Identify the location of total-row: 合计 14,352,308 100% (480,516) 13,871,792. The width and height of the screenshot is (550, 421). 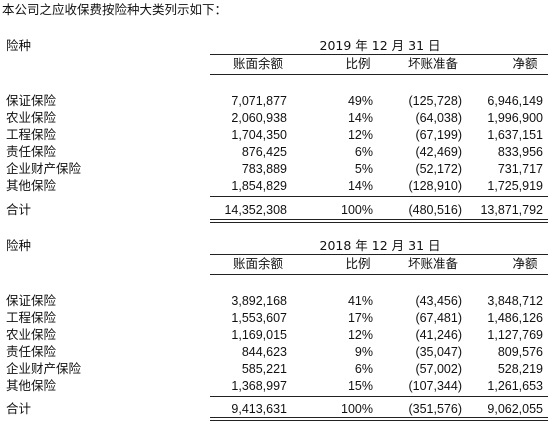
(275, 210).